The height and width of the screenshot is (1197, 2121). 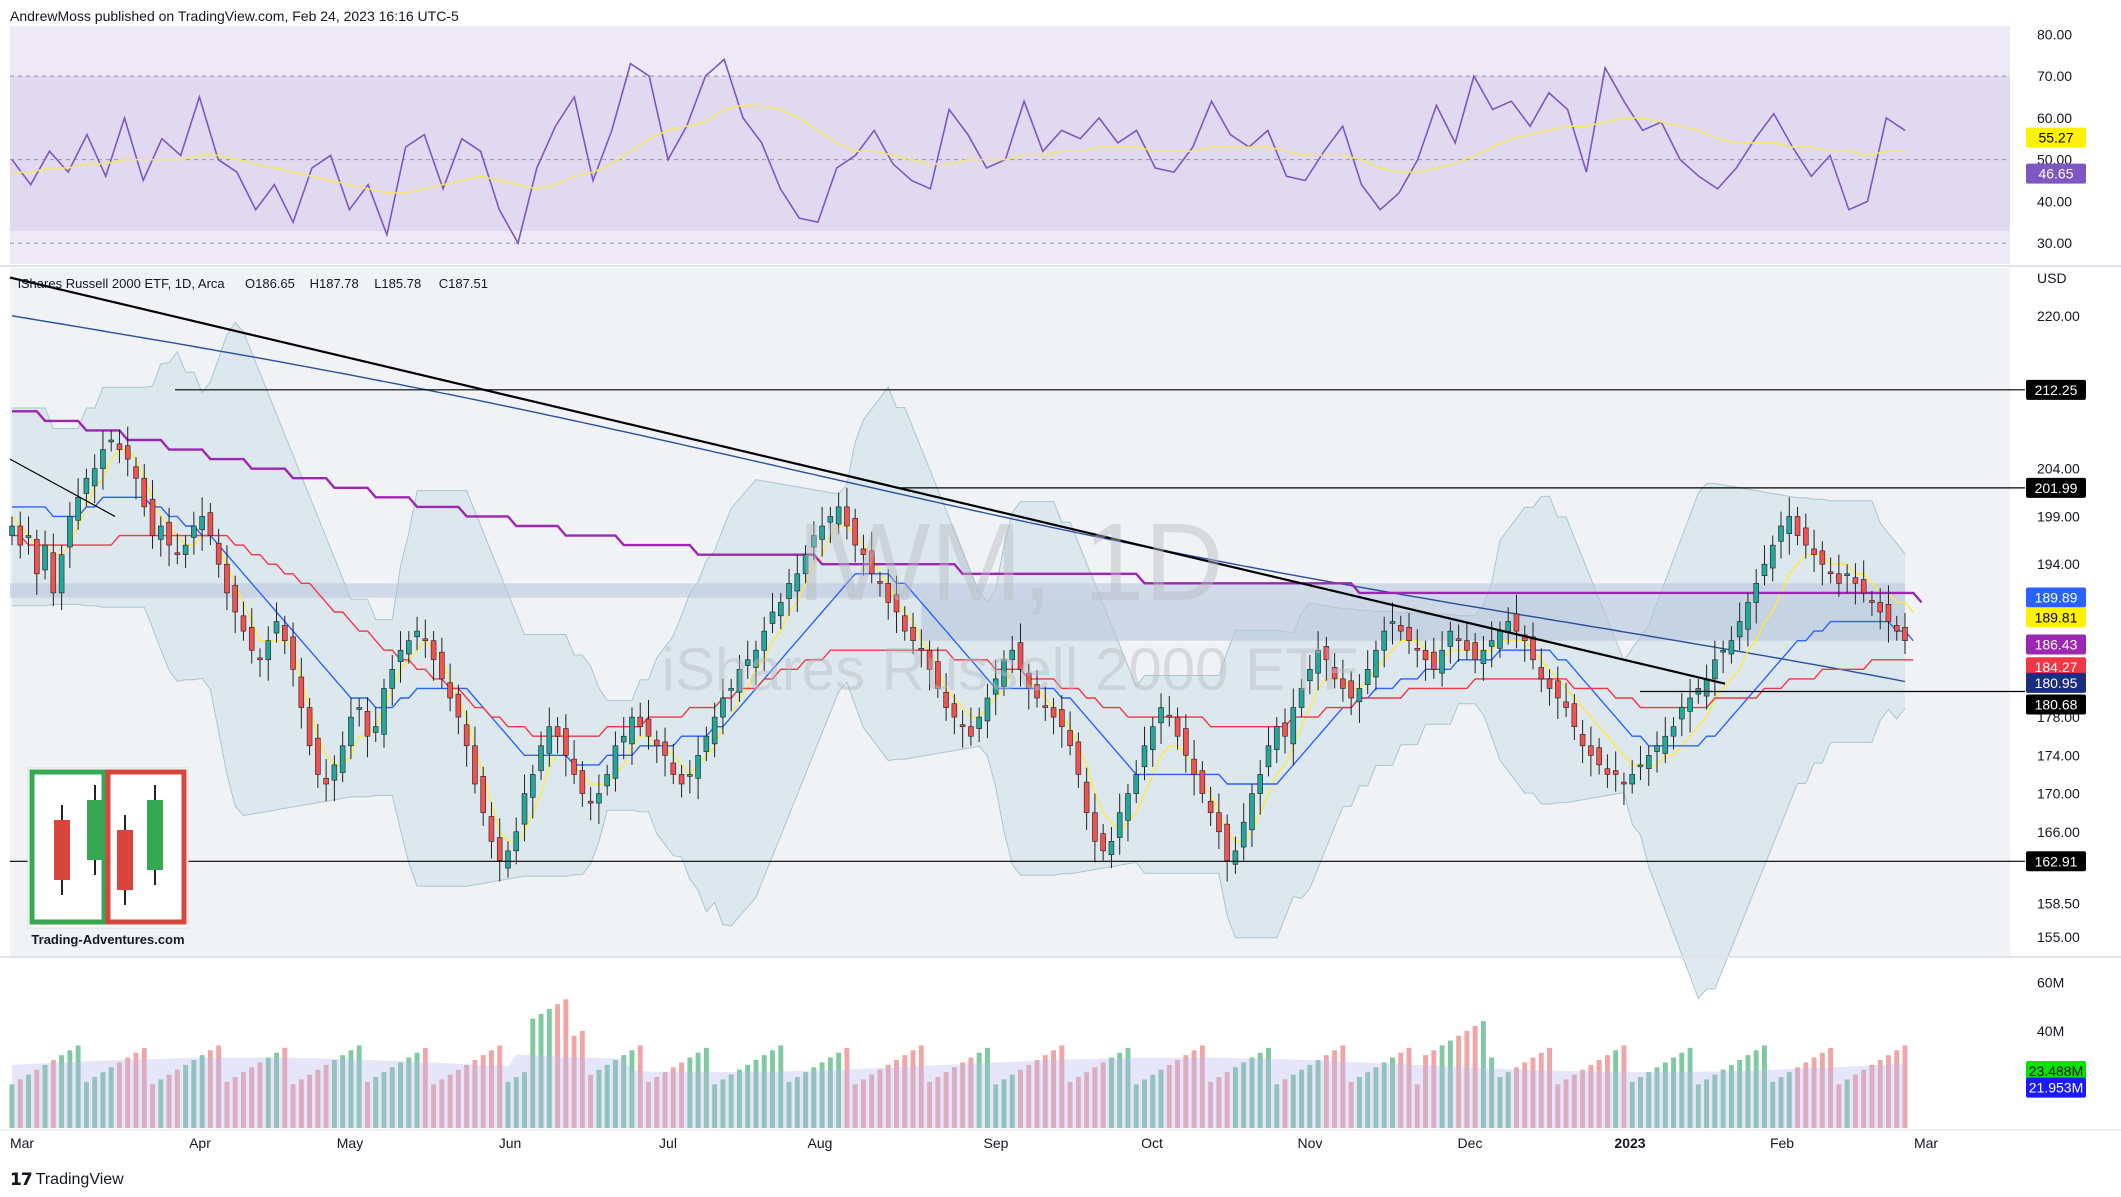 I want to click on volume-ma-badge: 21.953M, so click(x=2056, y=1088).